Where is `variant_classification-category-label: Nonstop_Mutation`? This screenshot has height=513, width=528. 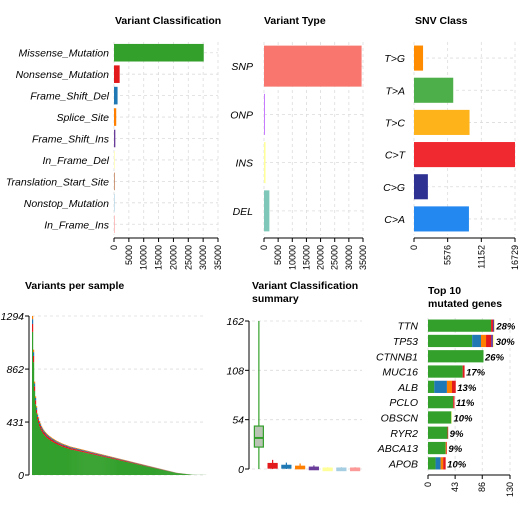 variant_classification-category-label: Nonstop_Mutation is located at coordinates (66, 204).